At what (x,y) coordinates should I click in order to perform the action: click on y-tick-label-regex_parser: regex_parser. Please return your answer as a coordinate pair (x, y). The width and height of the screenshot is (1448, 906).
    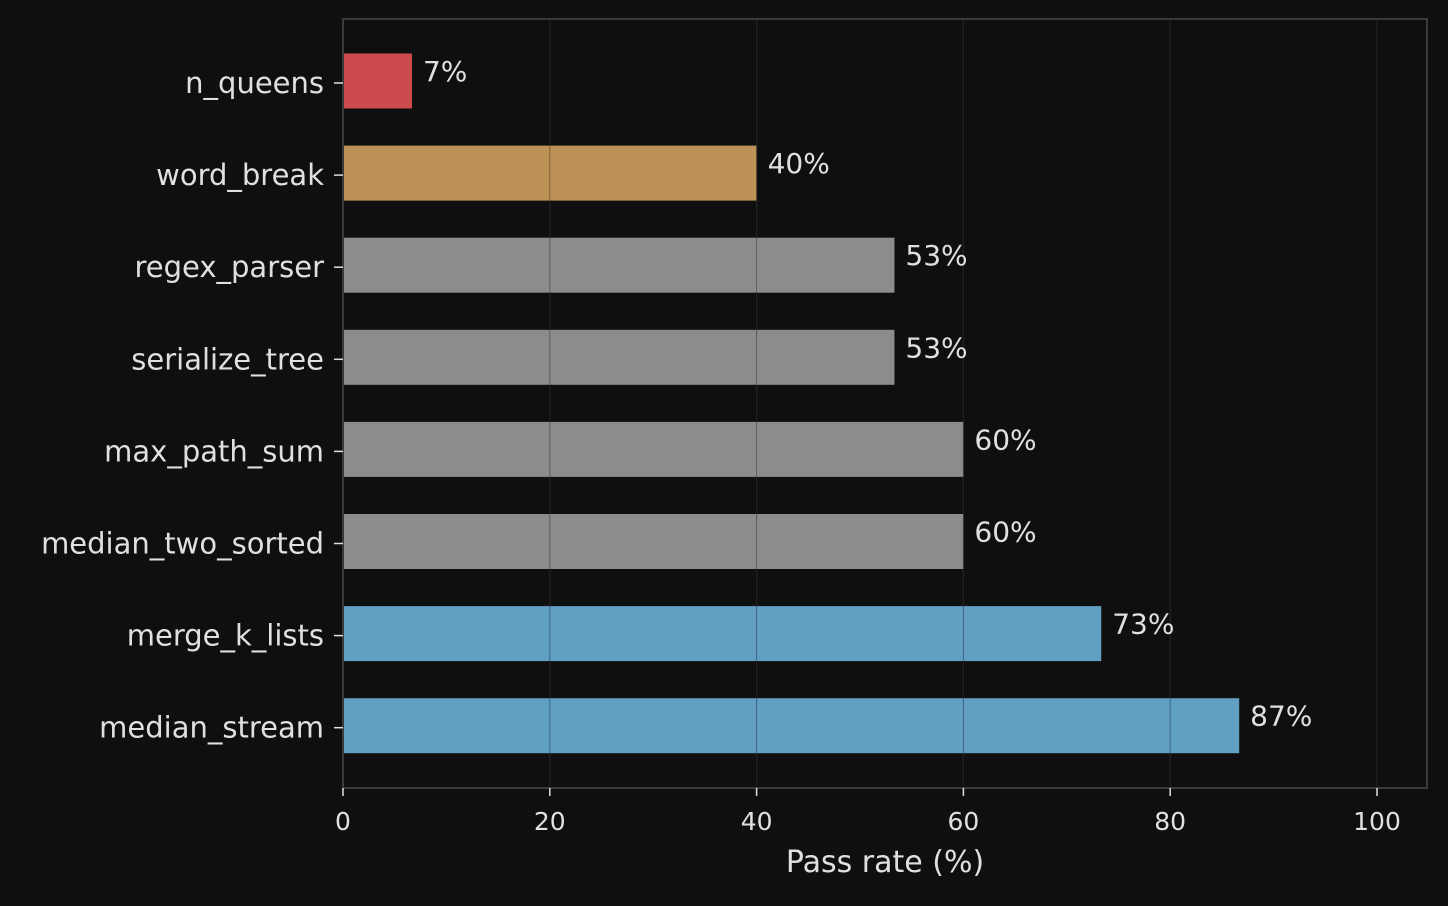
    Looking at the image, I should click on (229, 267).